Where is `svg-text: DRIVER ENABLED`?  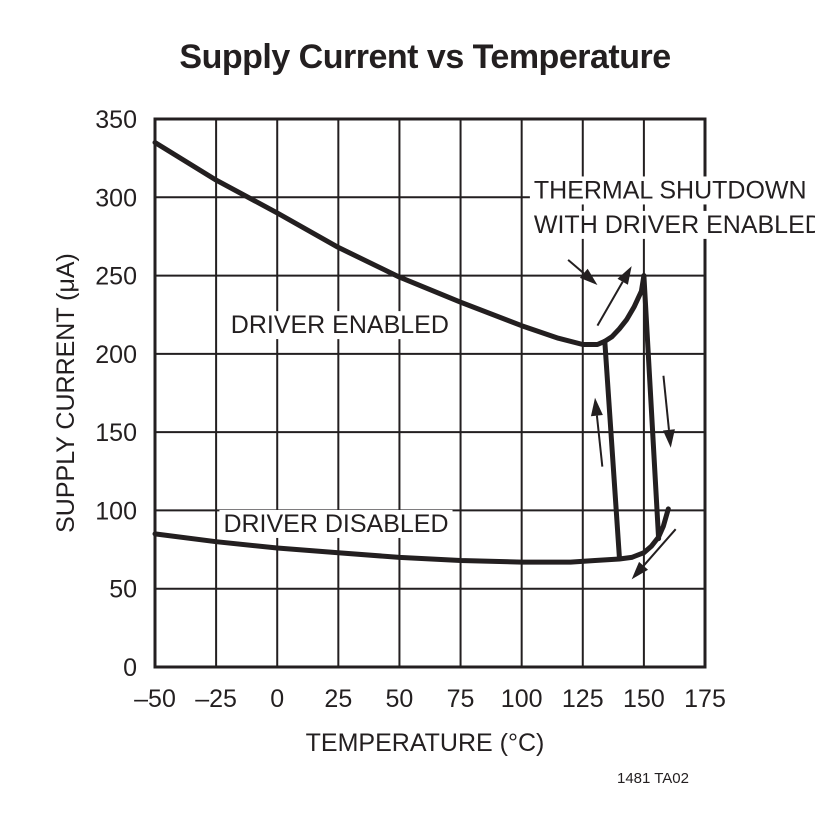 svg-text: DRIVER ENABLED is located at coordinates (340, 325).